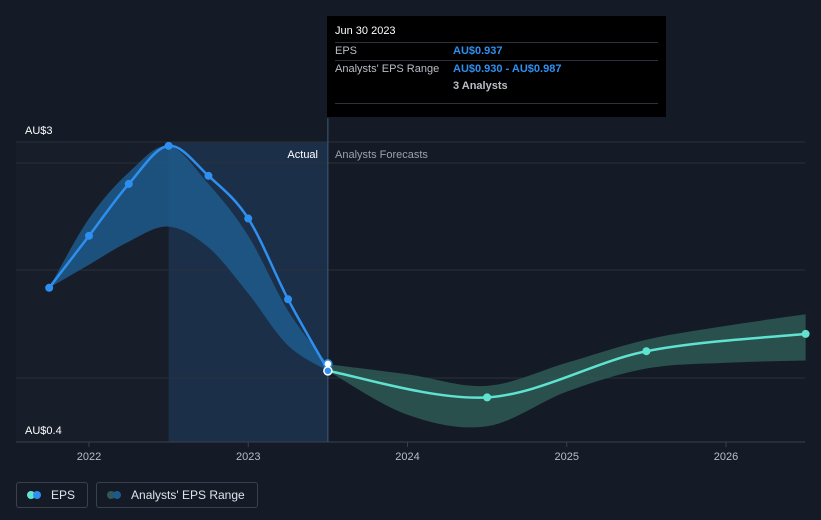 The height and width of the screenshot is (520, 821). I want to click on forecast-eps-range-band, so click(566, 371).